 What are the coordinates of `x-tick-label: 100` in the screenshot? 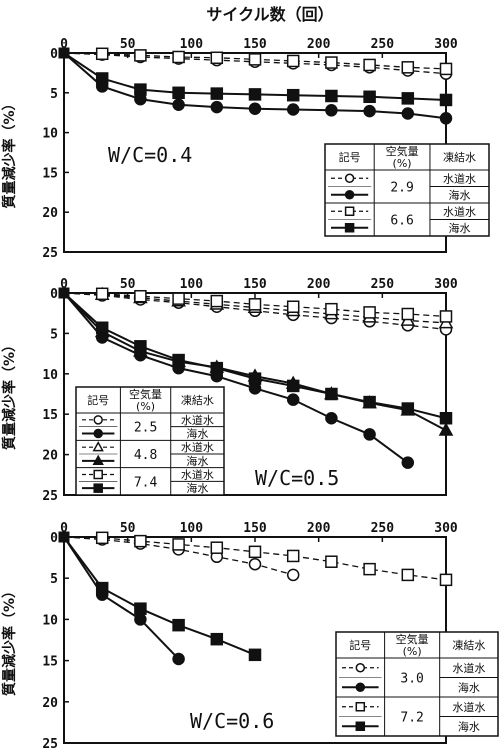 It's located at (192, 528).